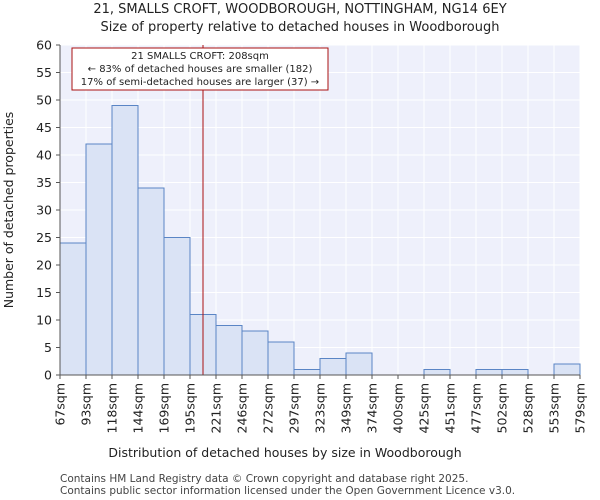 This screenshot has width=600, height=500. Describe the element at coordinates (44, 127) in the screenshot. I see `y-tick-label: 45` at that location.